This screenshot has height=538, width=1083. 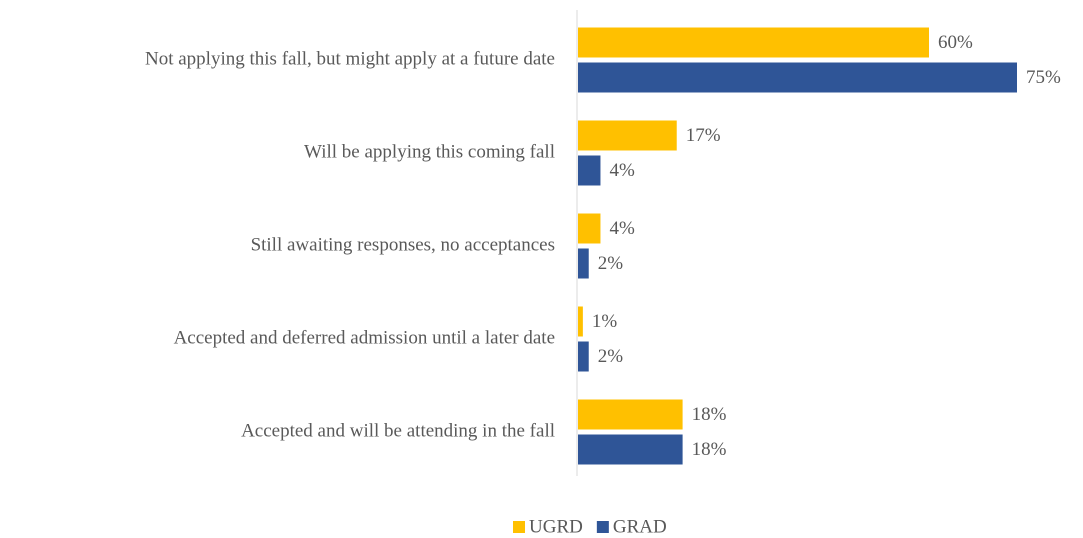 I want to click on category-label: Will be applying this coming fall, so click(x=429, y=151).